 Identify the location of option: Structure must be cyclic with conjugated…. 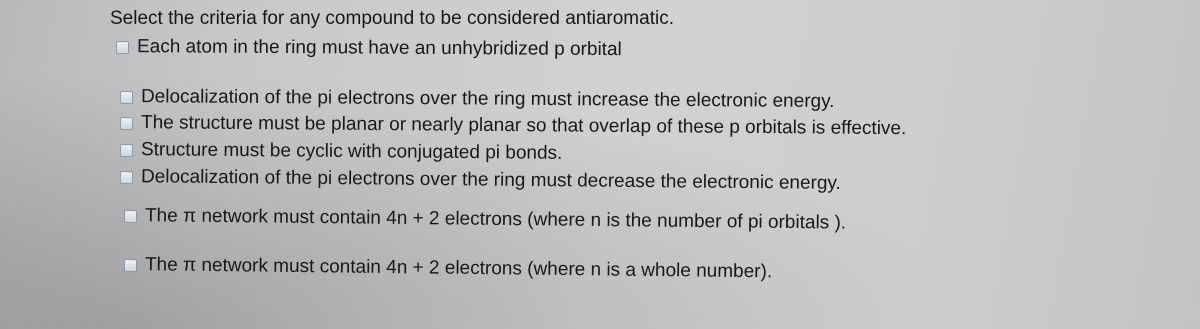
(341, 152).